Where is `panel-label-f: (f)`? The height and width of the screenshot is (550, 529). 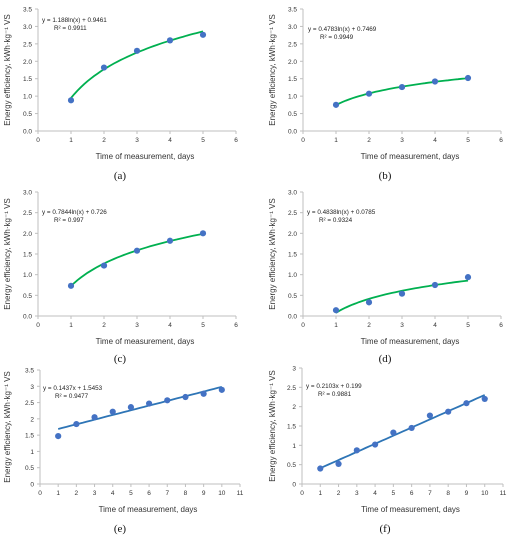
panel-label-f: (f) is located at coordinates (385, 529).